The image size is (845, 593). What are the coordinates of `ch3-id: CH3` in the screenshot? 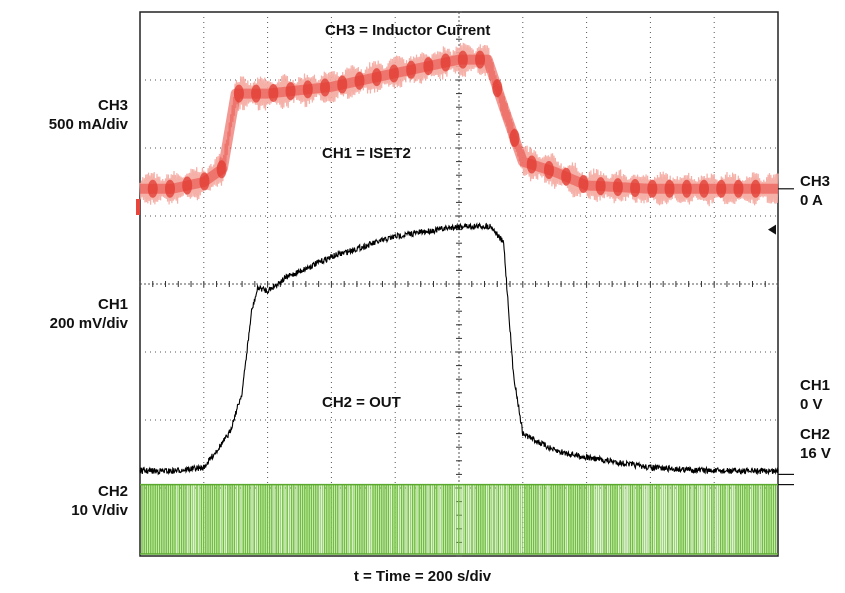 It's located at (112, 105).